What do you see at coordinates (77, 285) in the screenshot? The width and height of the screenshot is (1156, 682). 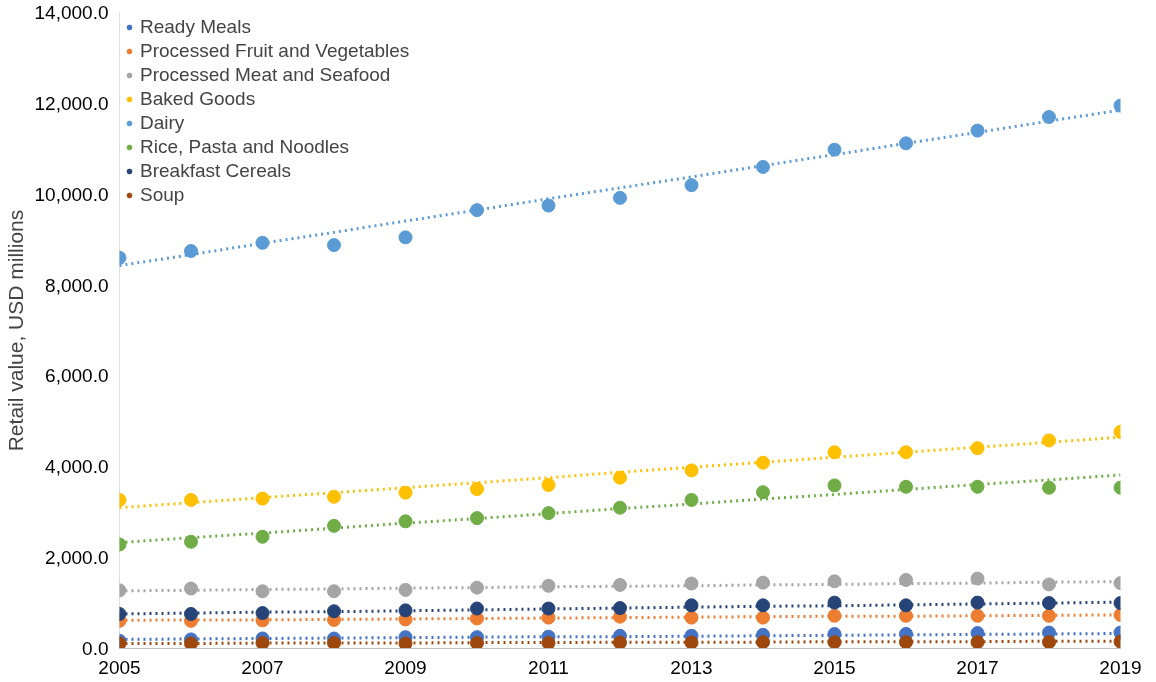 I see `y-tick-label: 8,000.0` at bounding box center [77, 285].